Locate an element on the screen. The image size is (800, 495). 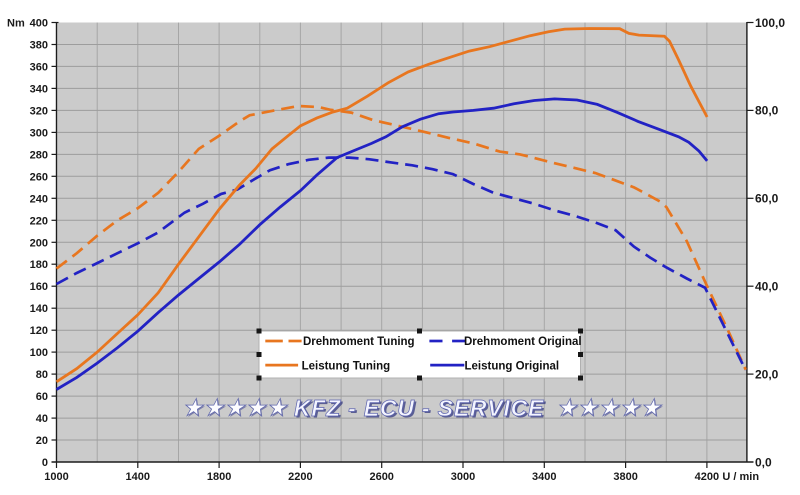
svg-text: 80,0 is located at coordinates (767, 111).